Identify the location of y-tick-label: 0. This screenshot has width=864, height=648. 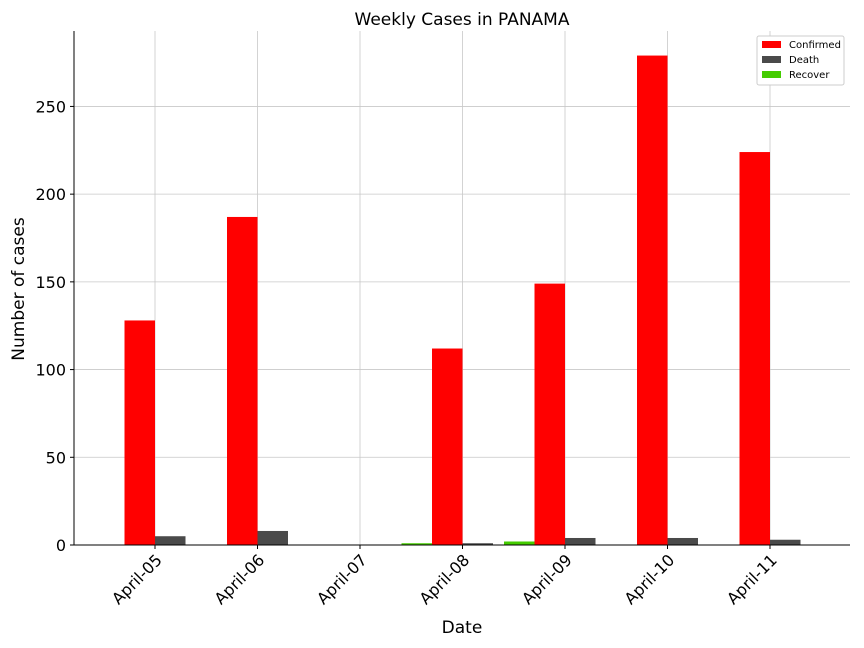
(61, 545).